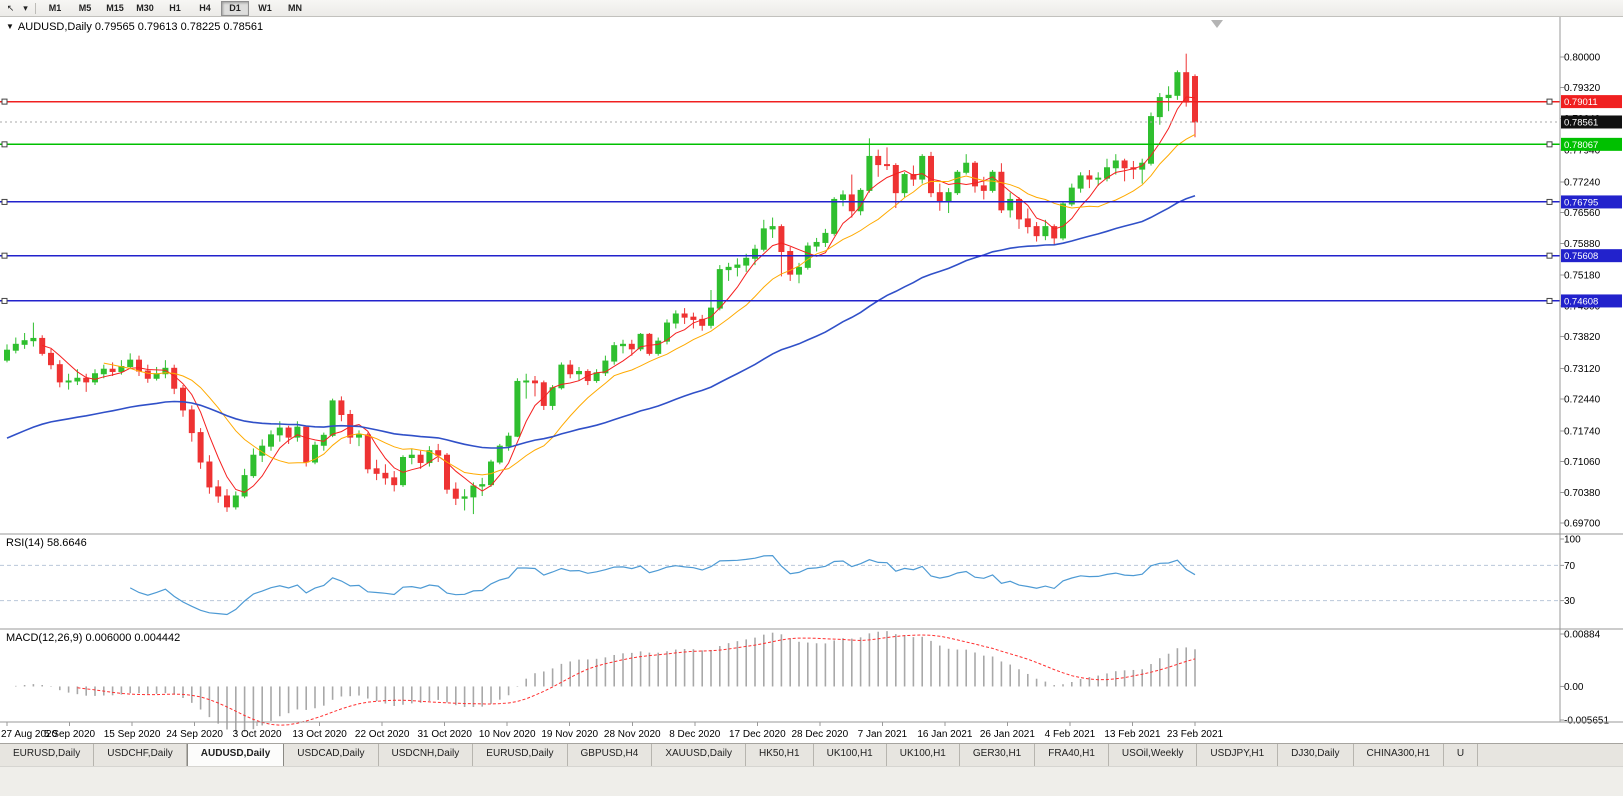 Image resolution: width=1623 pixels, height=796 pixels. Describe the element at coordinates (295, 7) in the screenshot. I see `timeframe-button-mn: MN` at that location.